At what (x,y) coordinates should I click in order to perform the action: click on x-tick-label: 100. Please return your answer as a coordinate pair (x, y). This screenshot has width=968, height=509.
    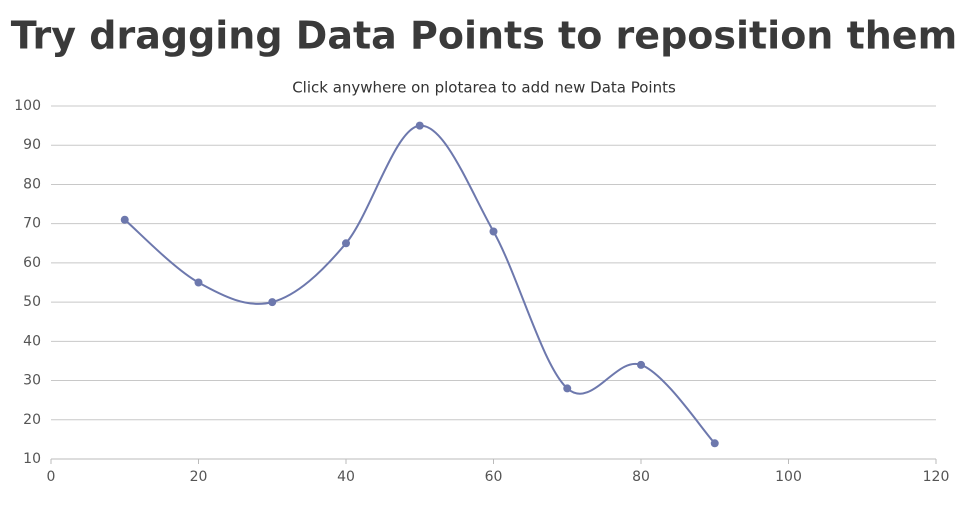
    Looking at the image, I should click on (788, 477).